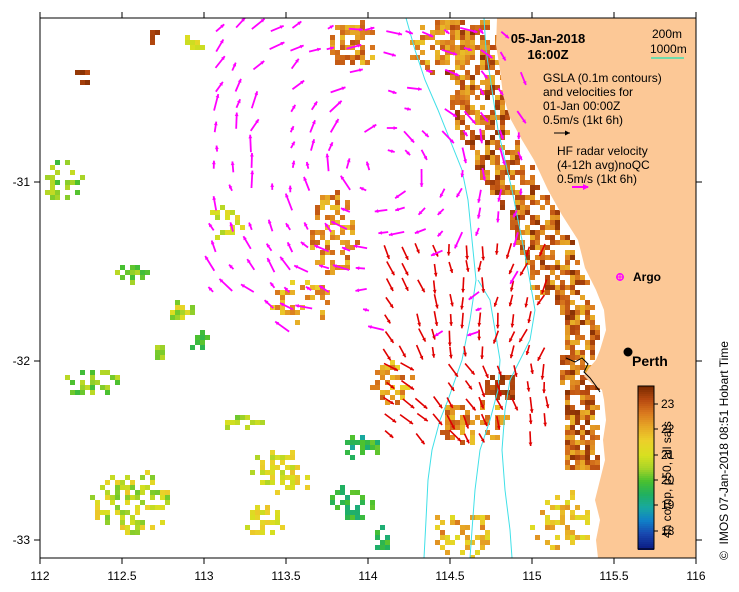 The width and height of the screenshot is (739, 592). I want to click on x-tick-label: 114, so click(367, 576).